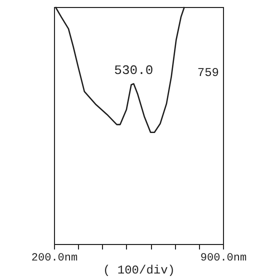 The width and height of the screenshot is (279, 279). Describe the element at coordinates (208, 73) in the screenshot. I see `annotation: 759` at that location.